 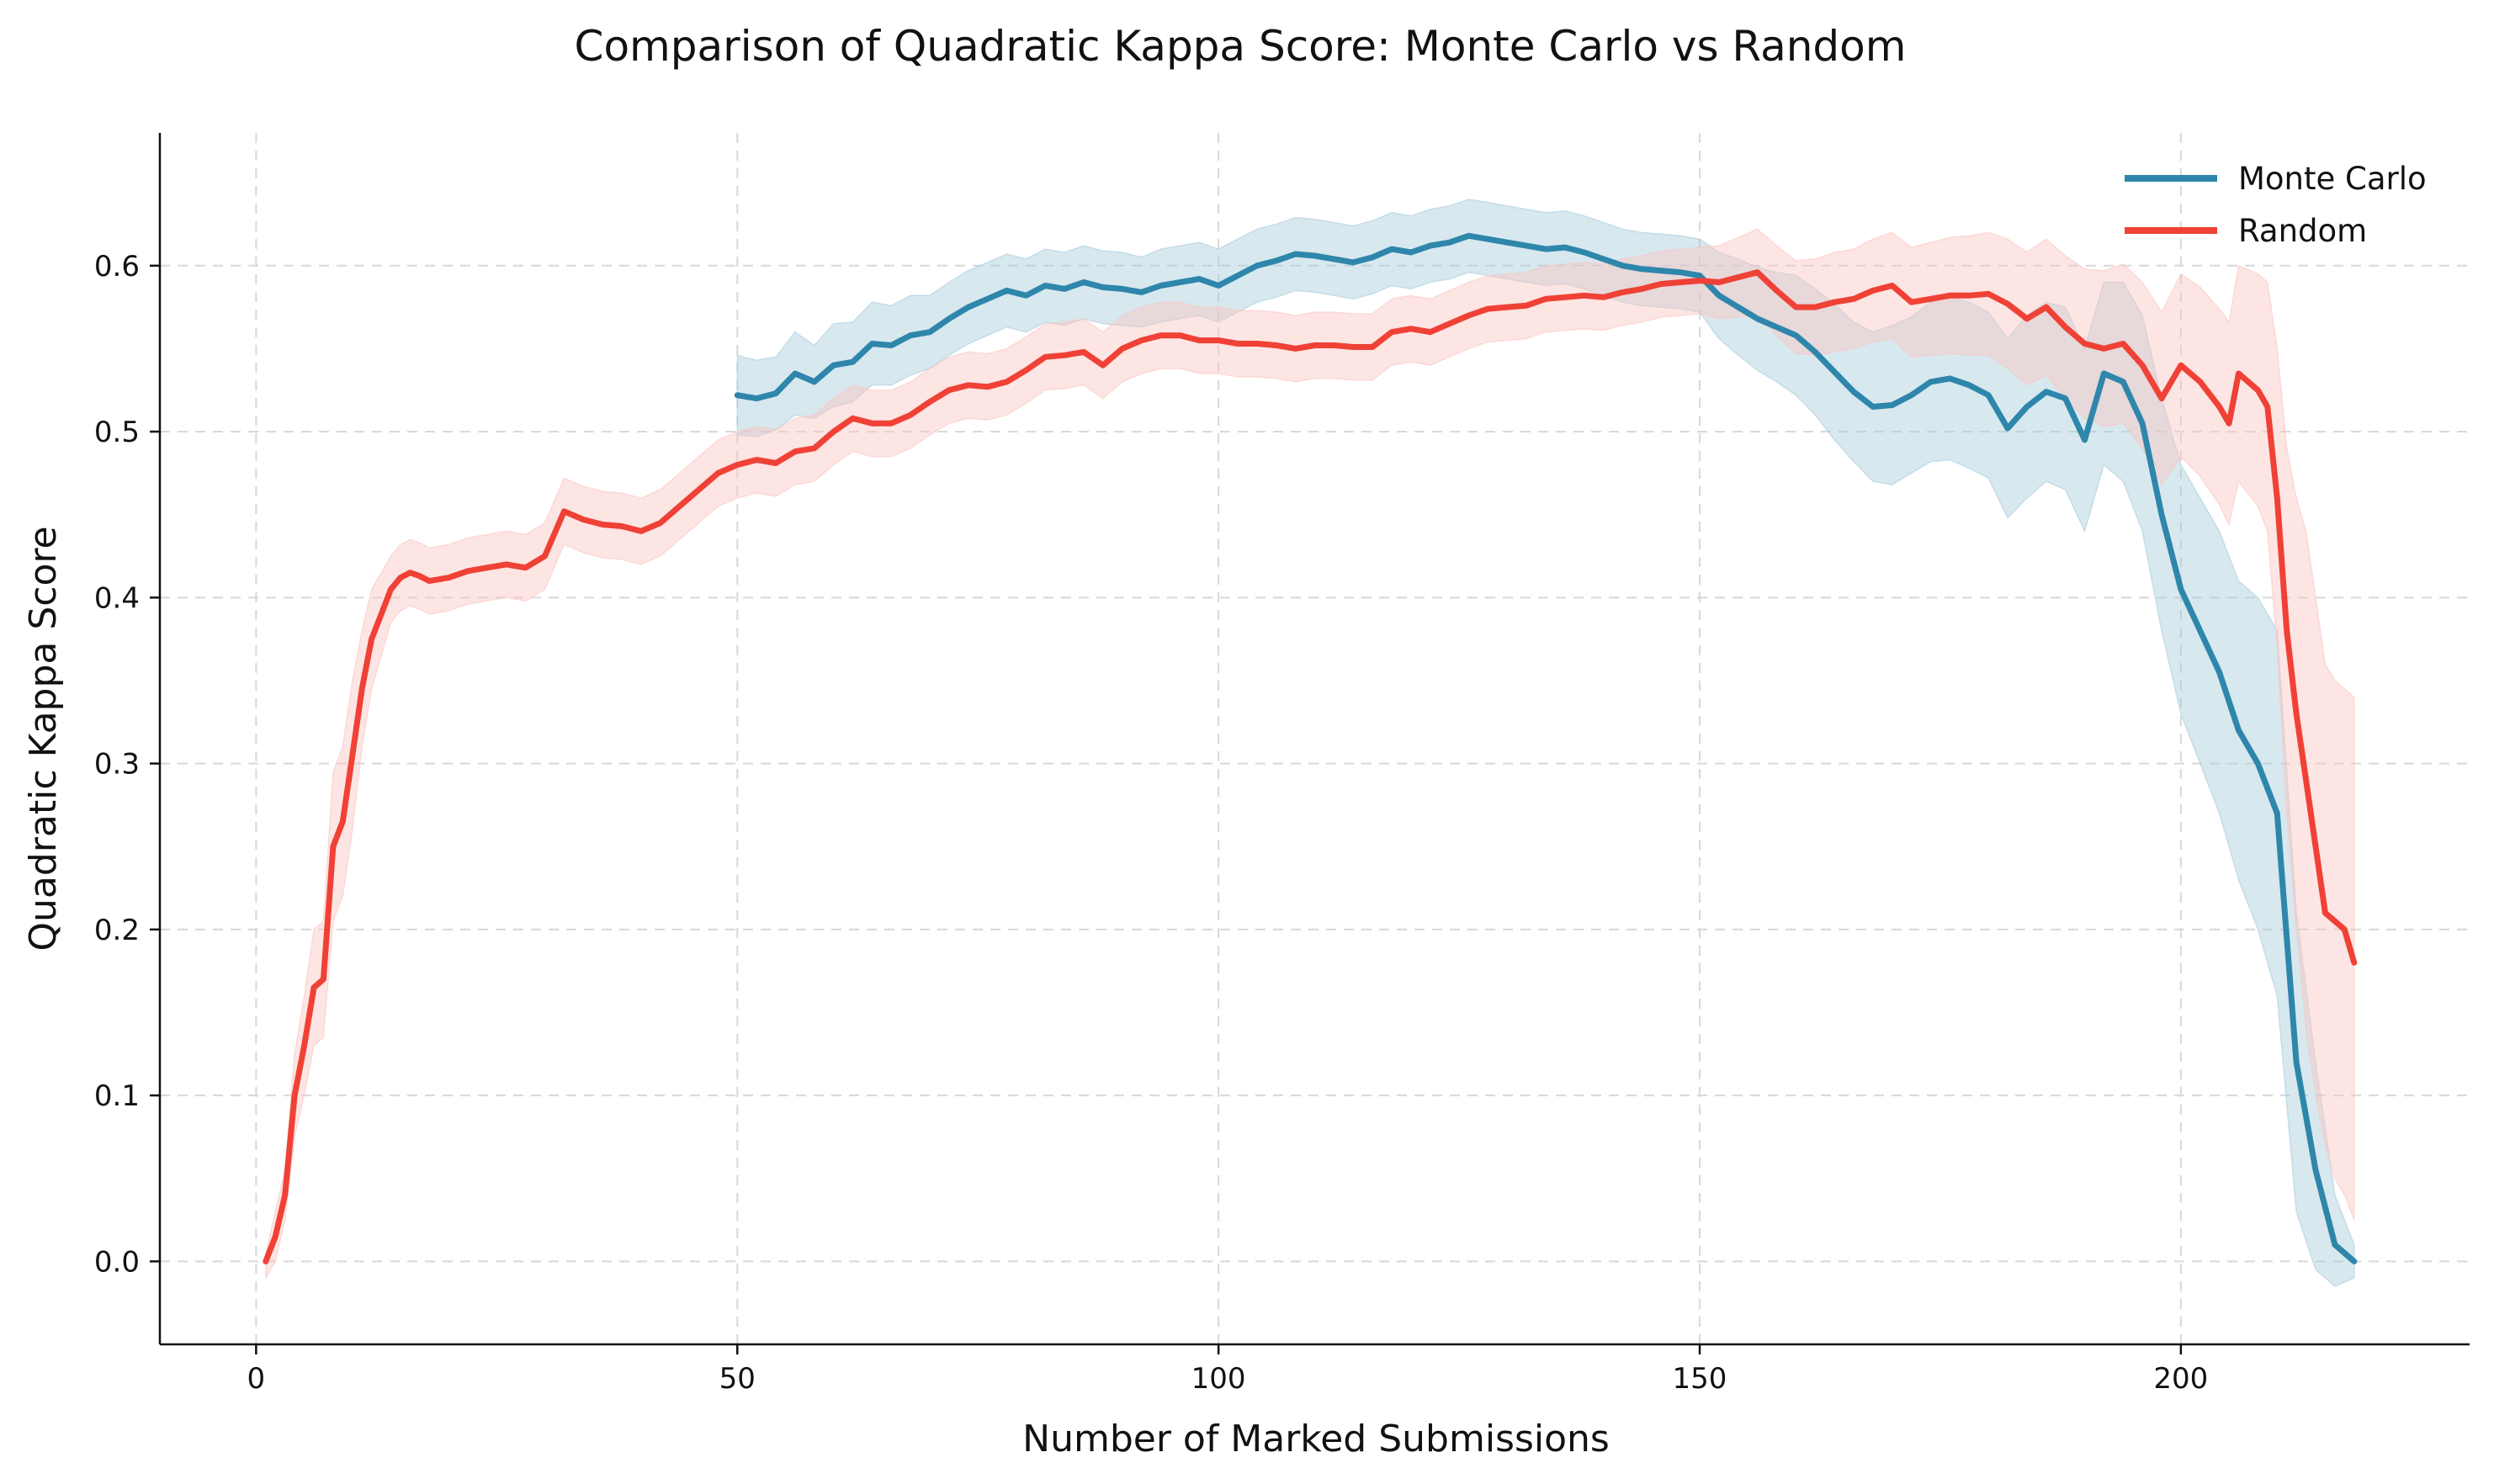 What do you see at coordinates (117, 1096) in the screenshot?
I see `y-tick-label: 0.1` at bounding box center [117, 1096].